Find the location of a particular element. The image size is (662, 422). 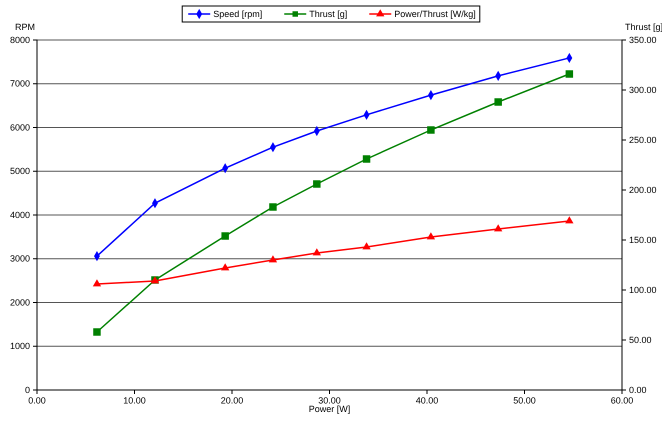

x-tick-label: 20.00 is located at coordinates (232, 400).